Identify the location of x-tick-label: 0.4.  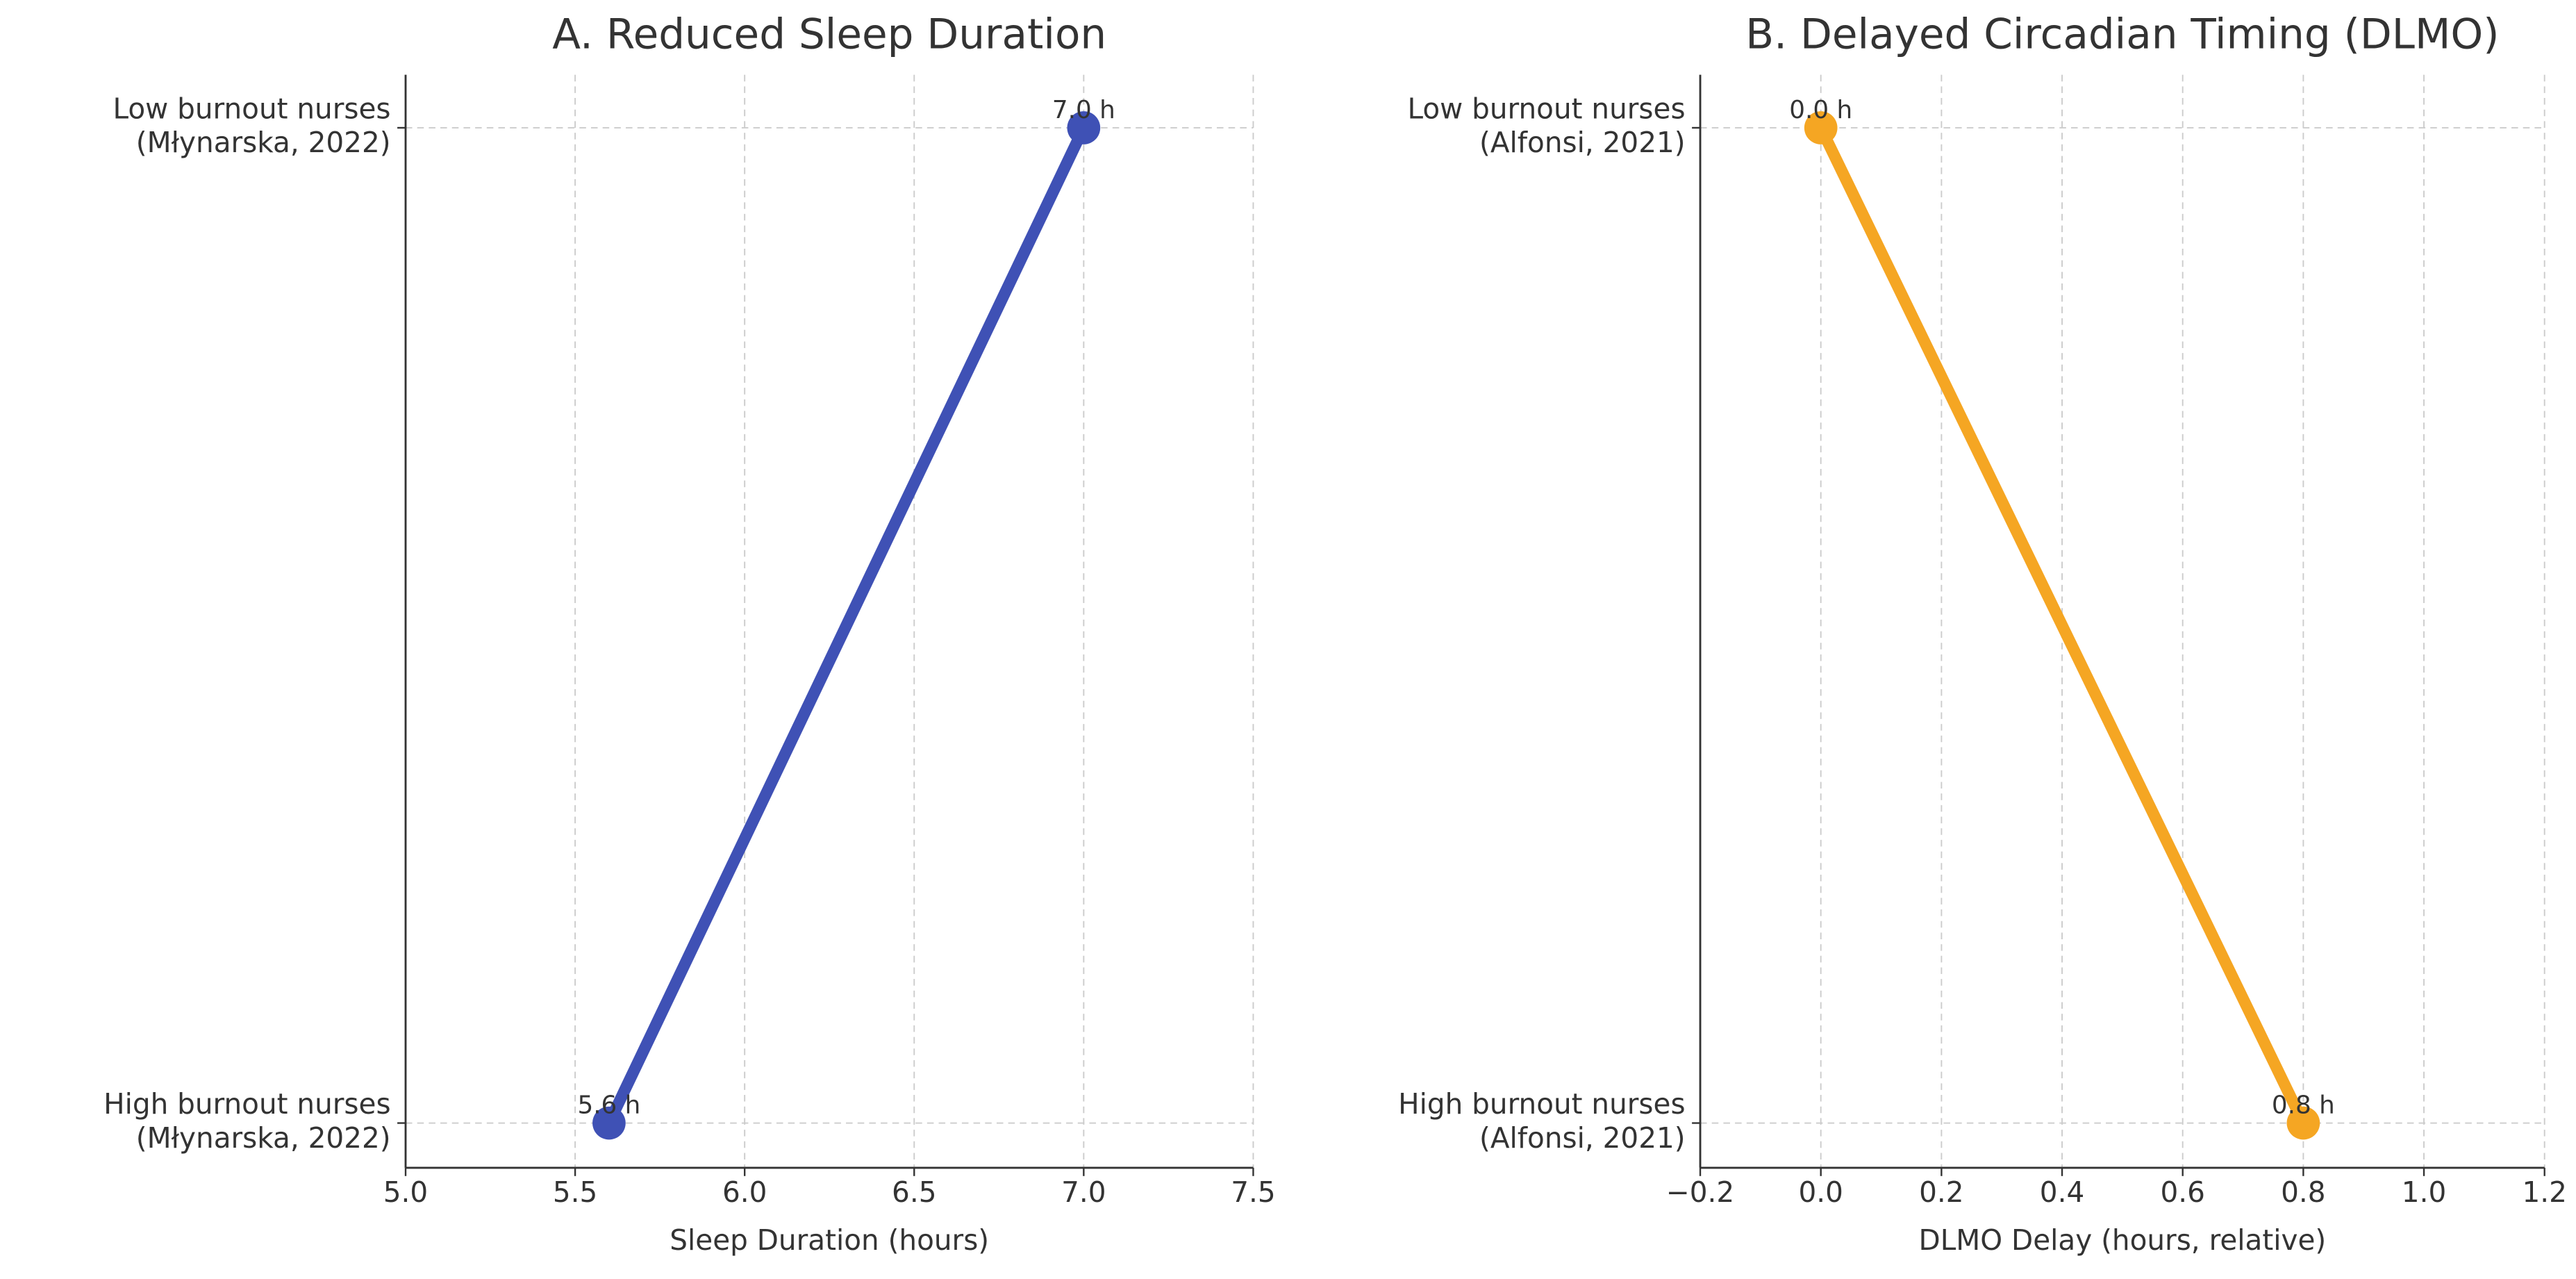
(2062, 1192).